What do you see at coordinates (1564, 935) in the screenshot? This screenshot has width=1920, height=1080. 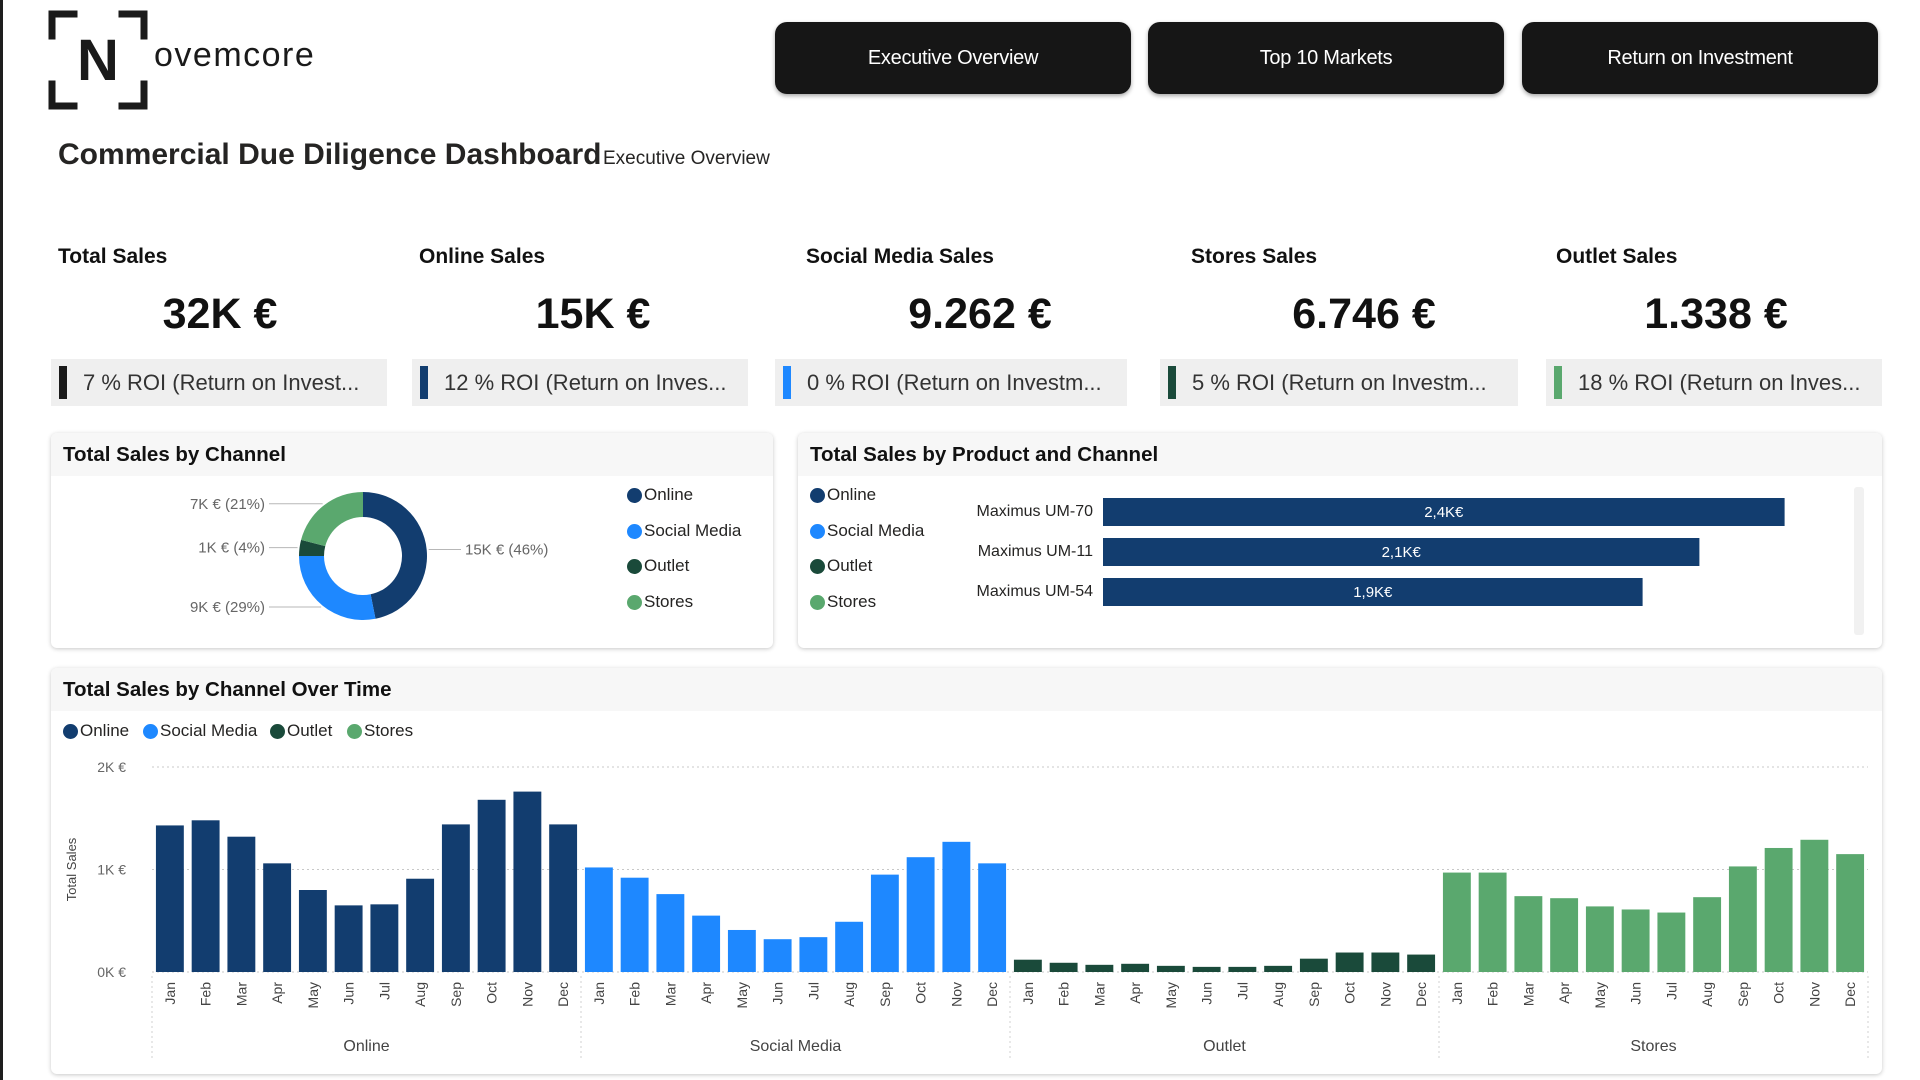 I see `bar-stores-apr` at bounding box center [1564, 935].